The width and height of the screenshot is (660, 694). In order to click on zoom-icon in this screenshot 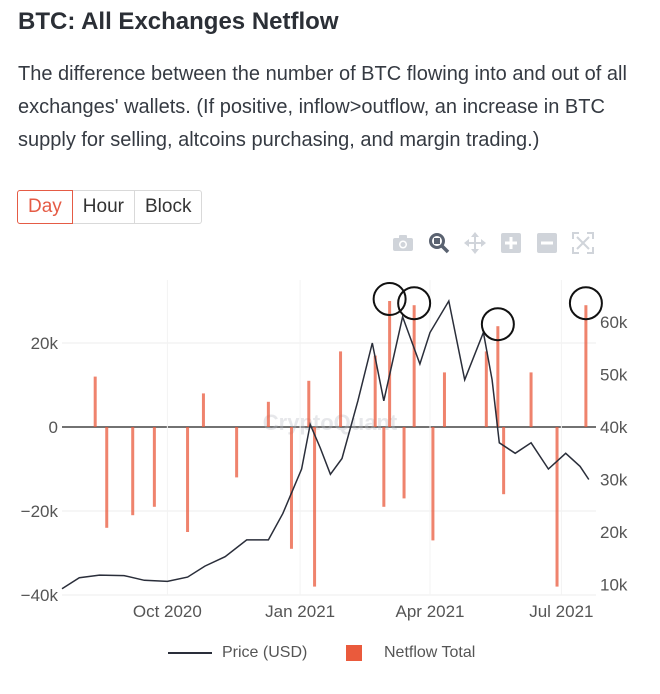, I will do `click(439, 243)`.